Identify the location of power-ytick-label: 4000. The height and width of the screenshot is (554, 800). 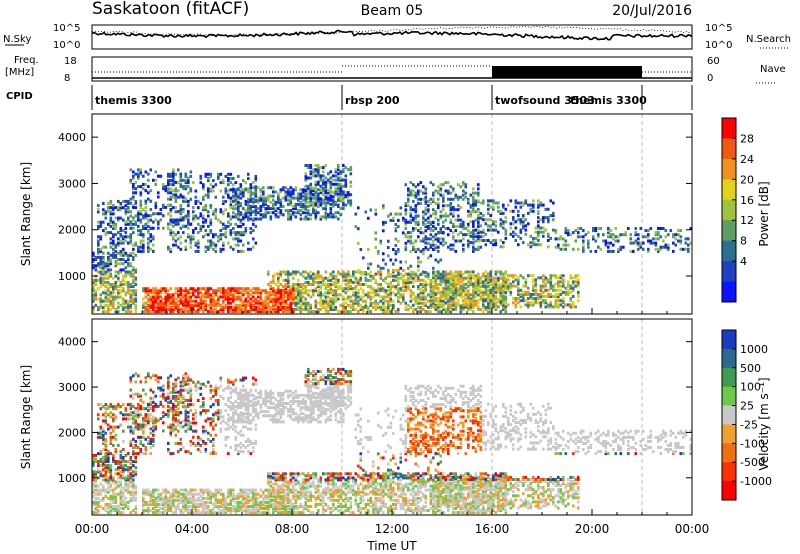
(72, 137).